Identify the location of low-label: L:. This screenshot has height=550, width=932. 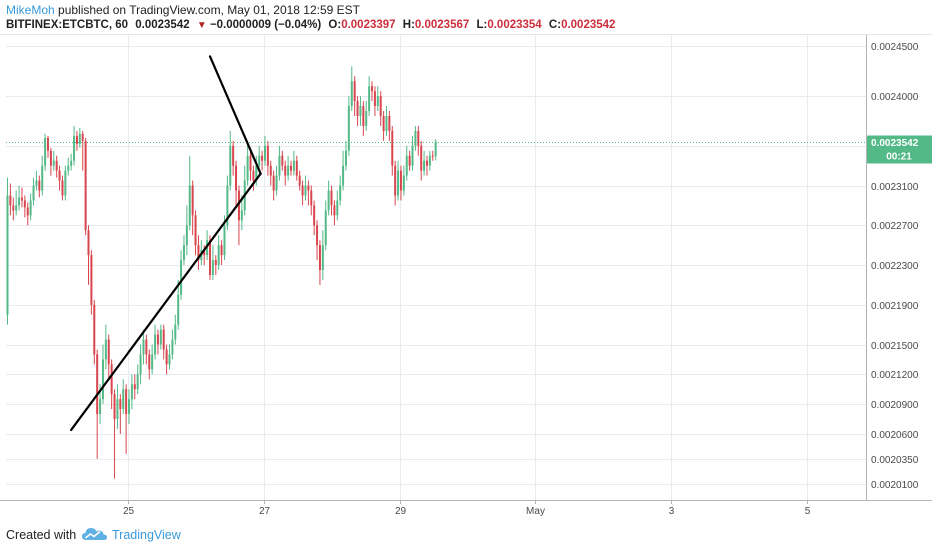
(482, 25).